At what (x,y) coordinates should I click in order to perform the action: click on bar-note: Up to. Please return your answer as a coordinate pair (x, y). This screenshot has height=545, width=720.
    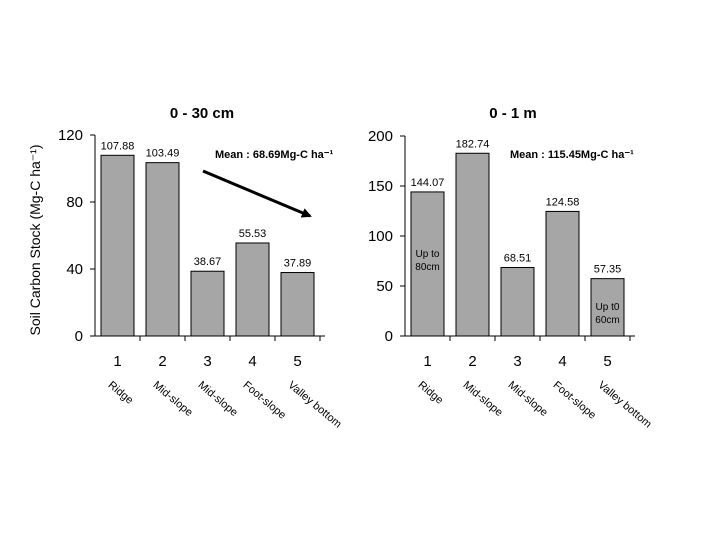
    Looking at the image, I should click on (428, 254).